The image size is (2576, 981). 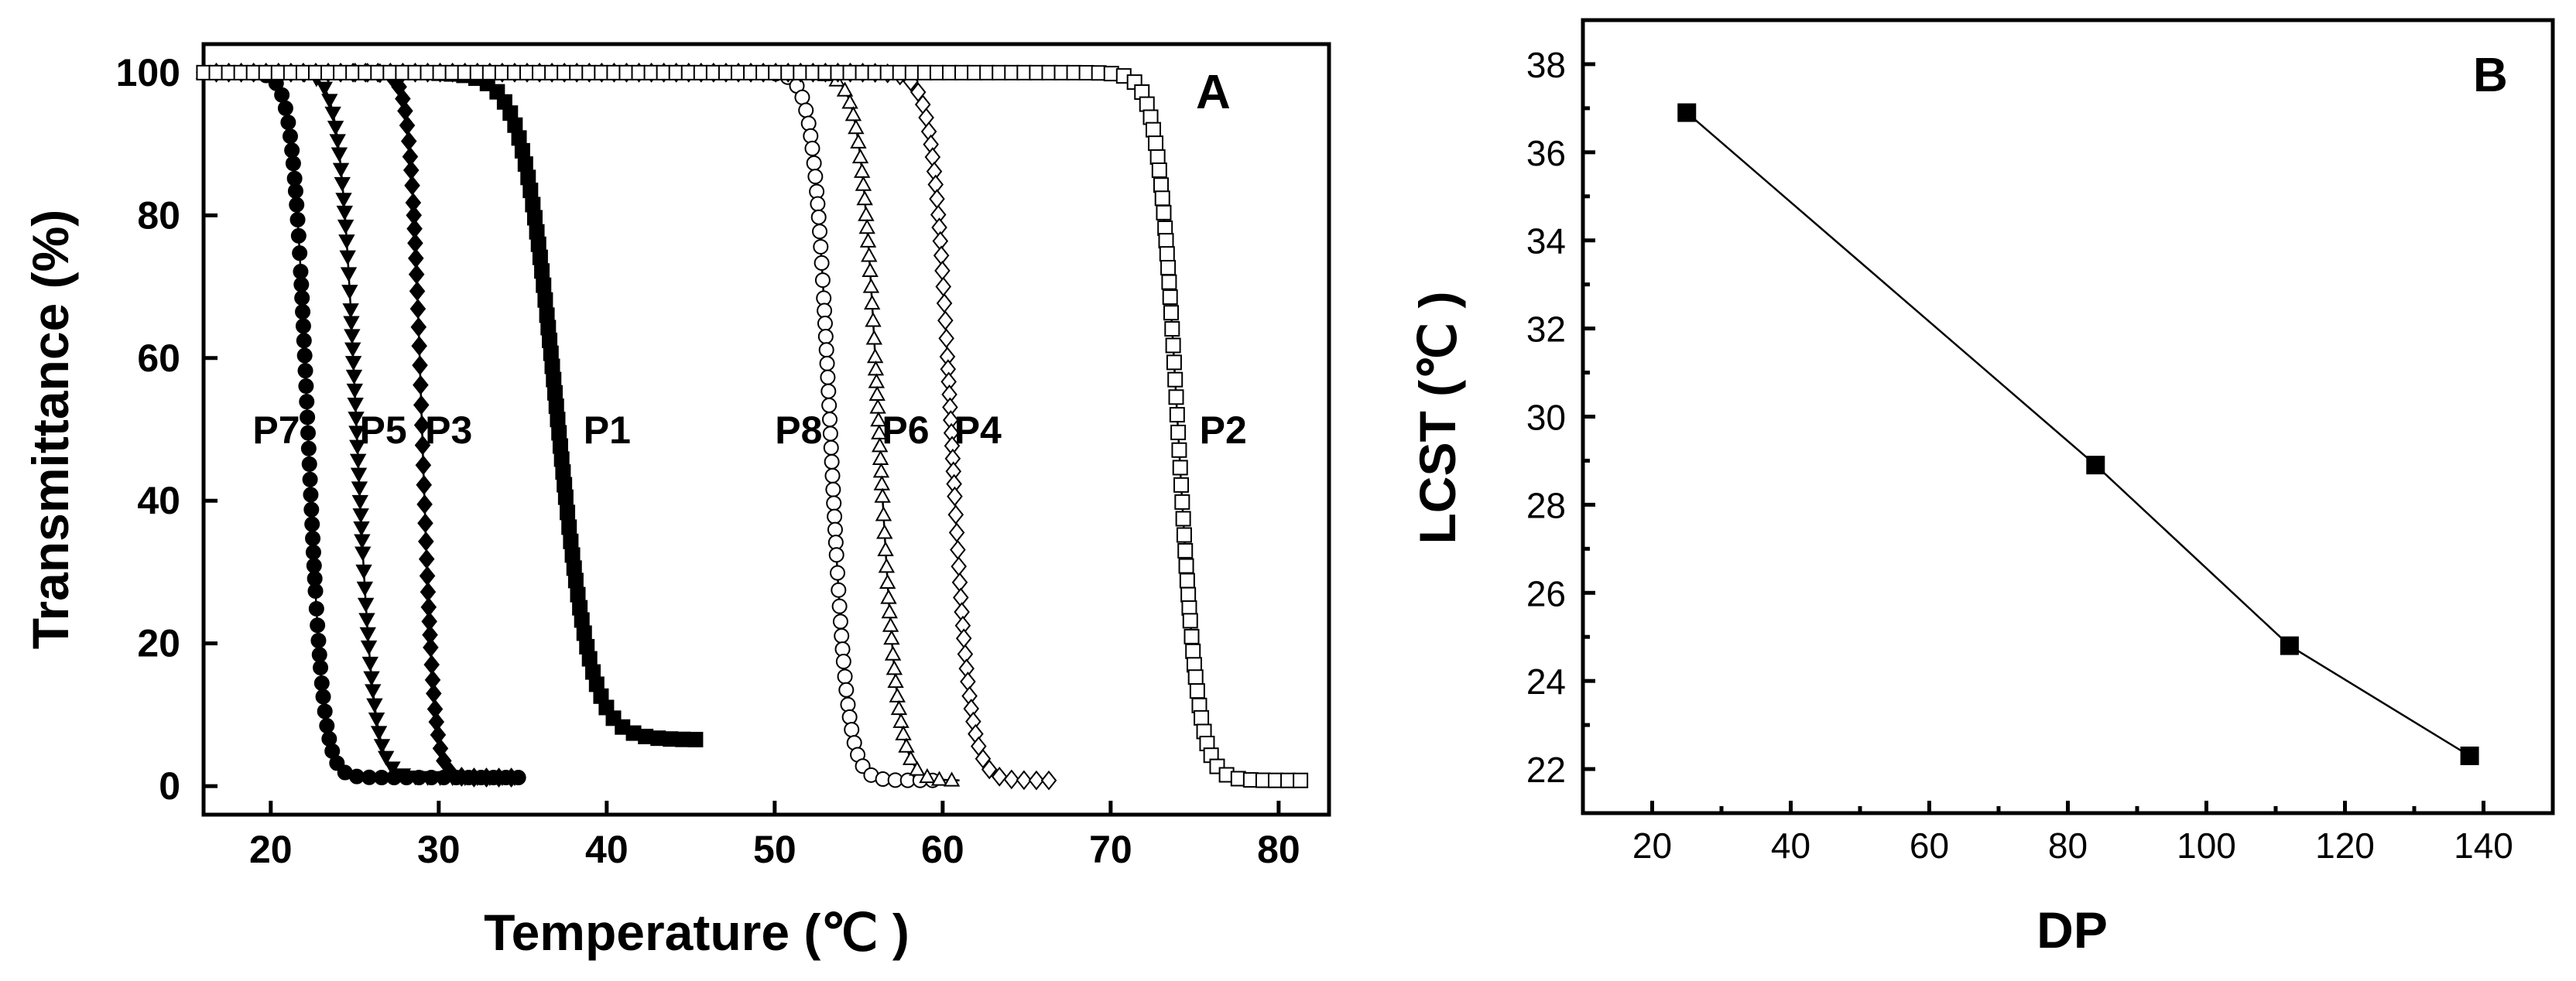 I want to click on series-markers-P1, so click(x=567, y=406).